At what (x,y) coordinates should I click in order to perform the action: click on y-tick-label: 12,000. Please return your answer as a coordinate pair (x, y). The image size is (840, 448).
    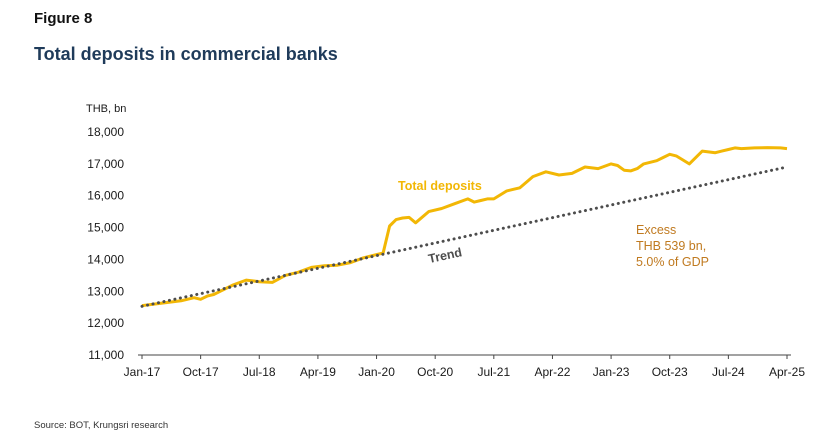
    Looking at the image, I should click on (105, 323).